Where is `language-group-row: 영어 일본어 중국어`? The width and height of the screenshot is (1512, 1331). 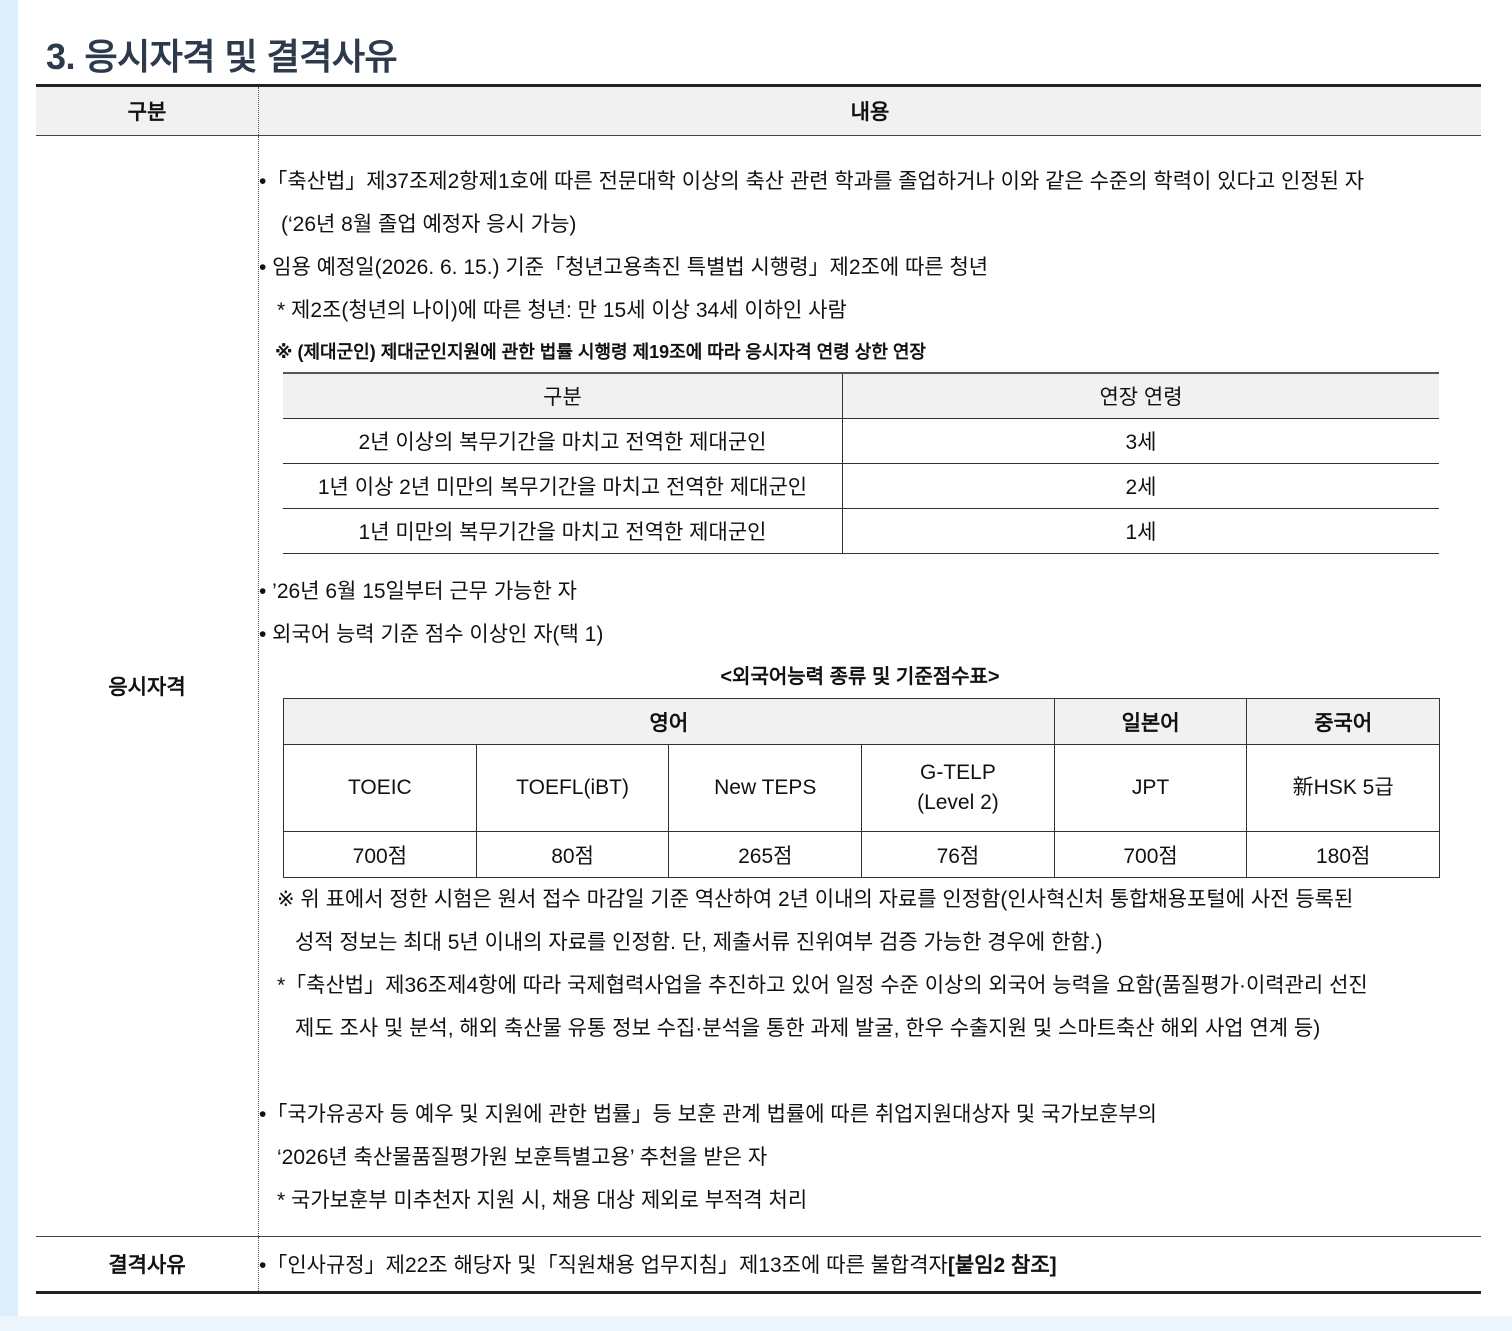 language-group-row: 영어 일본어 중국어 is located at coordinates (861, 721).